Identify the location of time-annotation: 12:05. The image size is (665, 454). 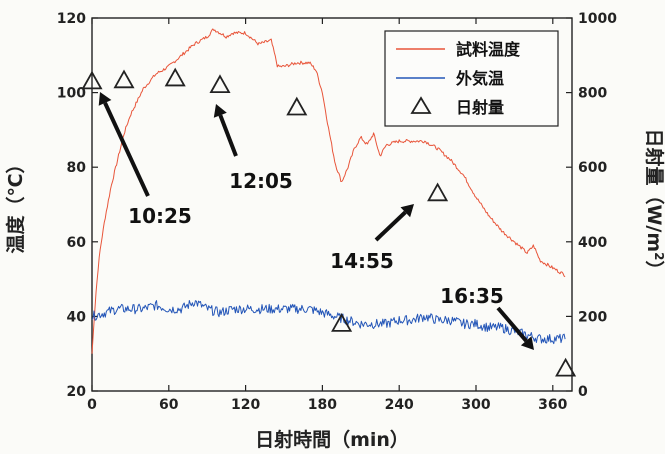
(261, 181).